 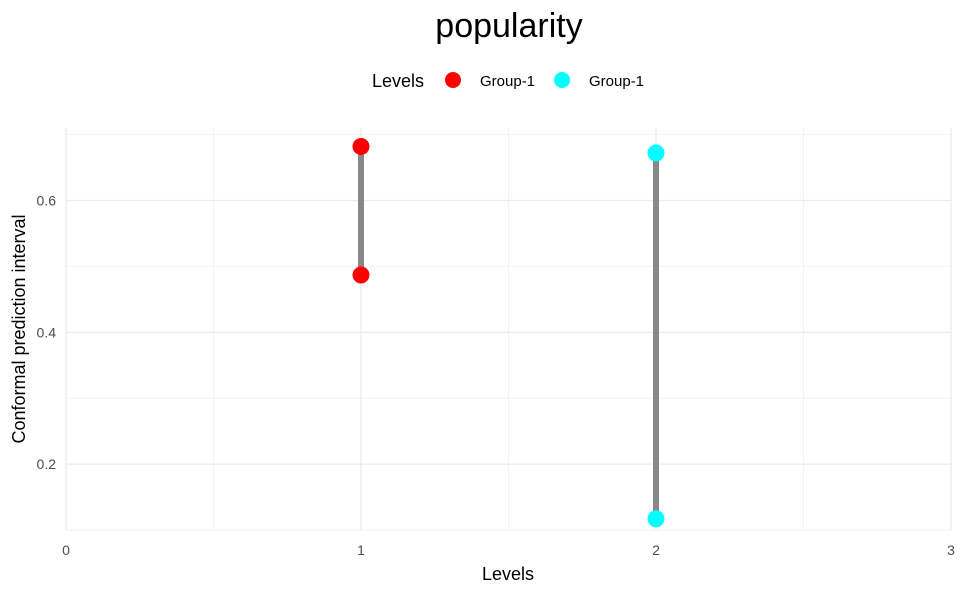 What do you see at coordinates (66, 550) in the screenshot?
I see `x-tick-label: 0` at bounding box center [66, 550].